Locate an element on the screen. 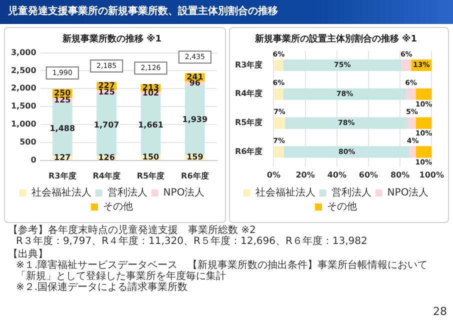 This screenshot has width=453, height=320. y-tick-label: 500 is located at coordinates (28, 142).